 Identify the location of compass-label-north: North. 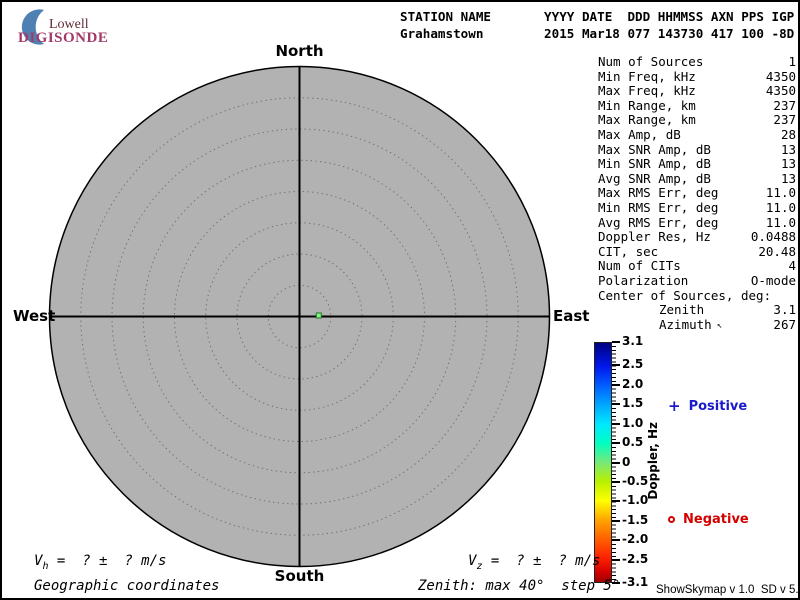
(299, 51).